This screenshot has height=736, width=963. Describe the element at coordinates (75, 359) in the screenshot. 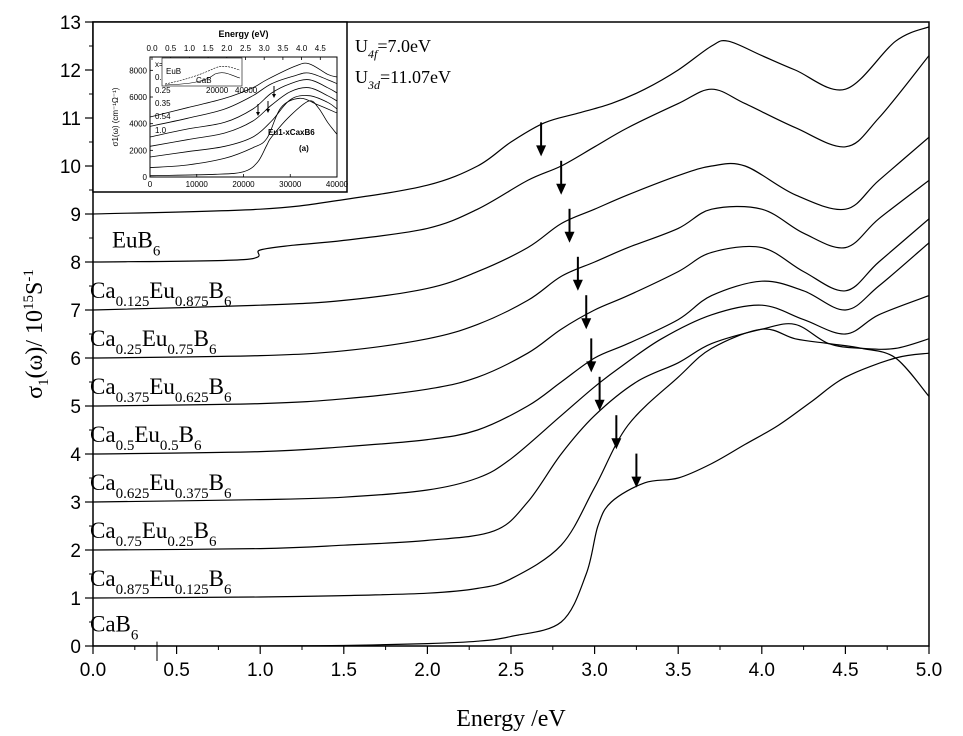

I see `y-tick-label-6: 6` at that location.